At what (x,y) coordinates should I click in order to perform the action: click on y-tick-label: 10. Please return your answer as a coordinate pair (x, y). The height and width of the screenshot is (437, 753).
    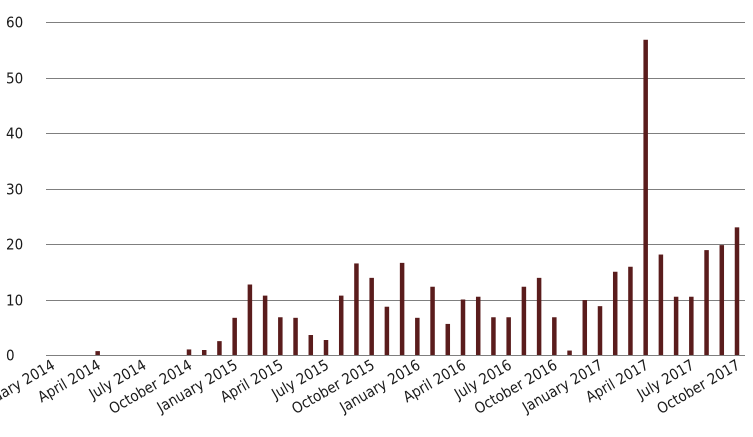
    Looking at the image, I should click on (14, 301).